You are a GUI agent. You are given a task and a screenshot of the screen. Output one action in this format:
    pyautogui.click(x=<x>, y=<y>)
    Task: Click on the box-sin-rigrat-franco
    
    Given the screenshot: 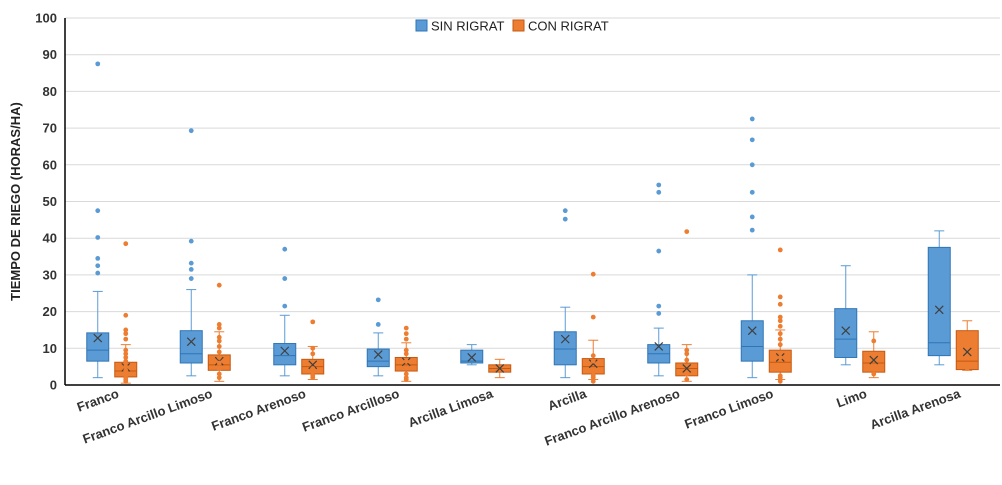 What is the action you would take?
    pyautogui.click(x=98, y=220)
    